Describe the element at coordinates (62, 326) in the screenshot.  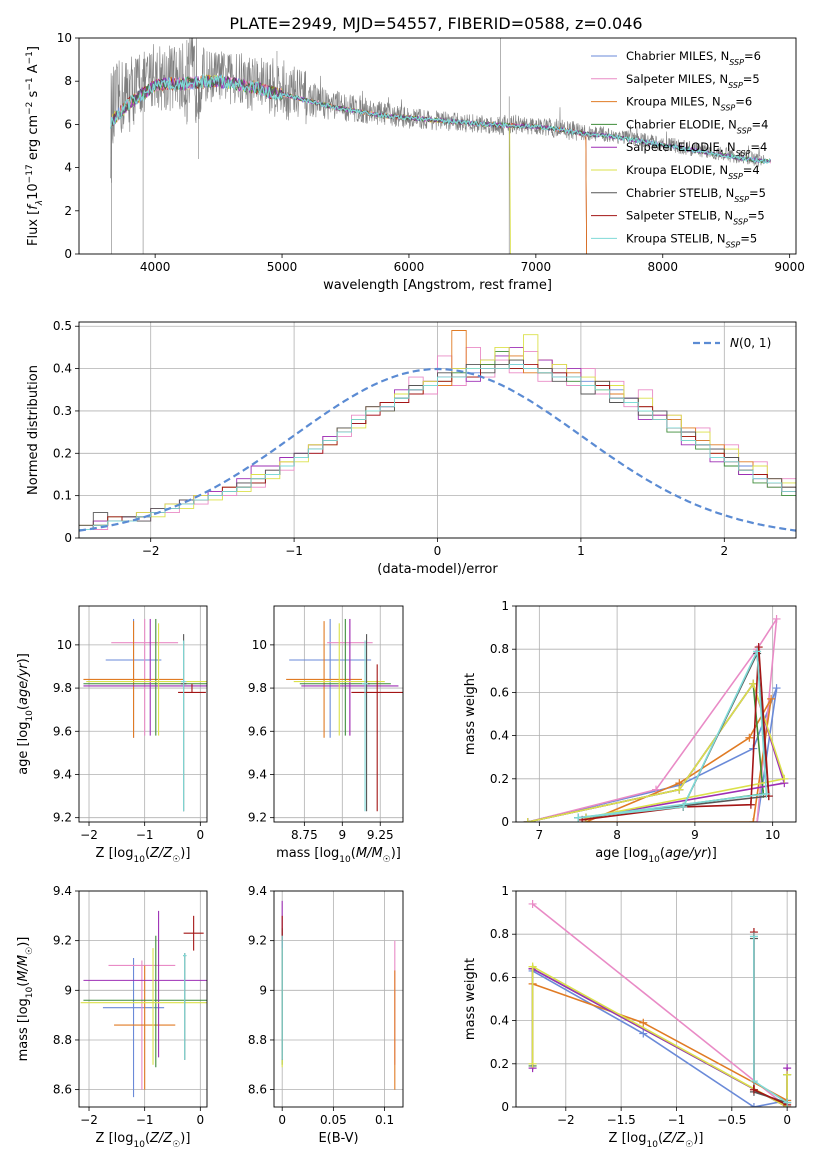
I see `y-tick-label: 0.5` at that location.